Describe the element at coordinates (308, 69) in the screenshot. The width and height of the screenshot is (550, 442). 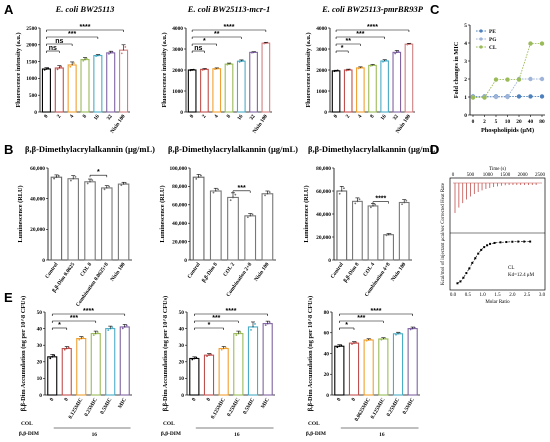
I see `y-axis-title: Fluorescence intensity (a.u.)` at that location.